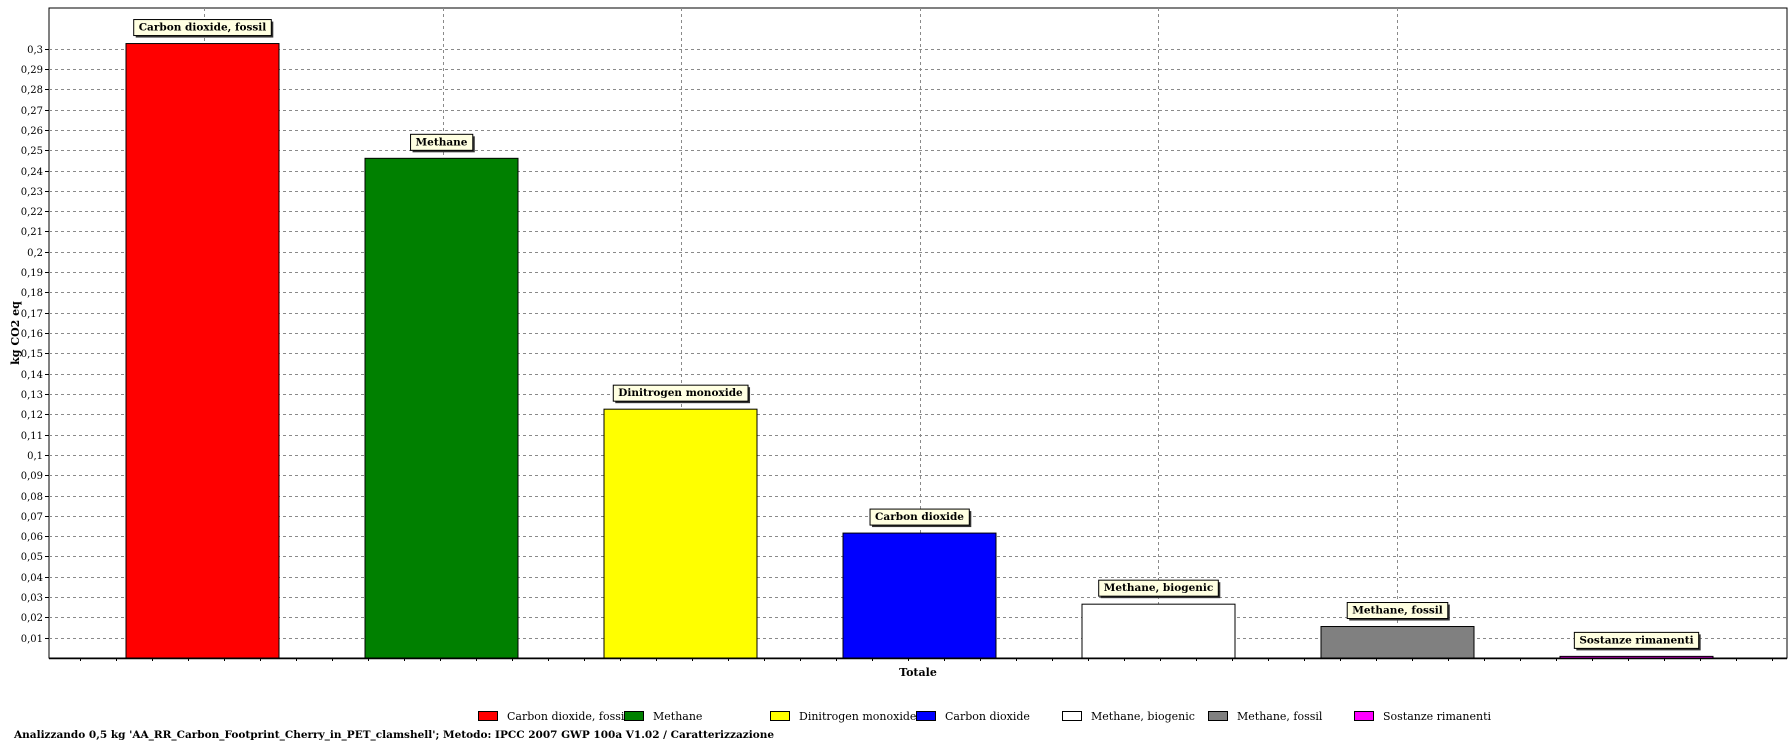 Image resolution: width=1789 pixels, height=749 pixels. What do you see at coordinates (32, 151) in the screenshot?
I see `y-tick-label: 0,25` at bounding box center [32, 151].